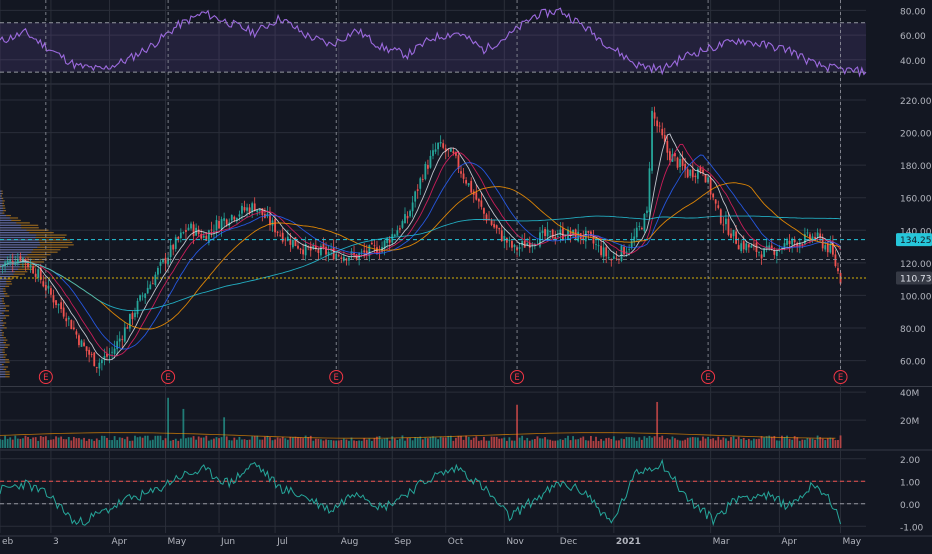 Image resolution: width=932 pixels, height=554 pixels. I want to click on earnings-marker-label: E, so click(707, 378).